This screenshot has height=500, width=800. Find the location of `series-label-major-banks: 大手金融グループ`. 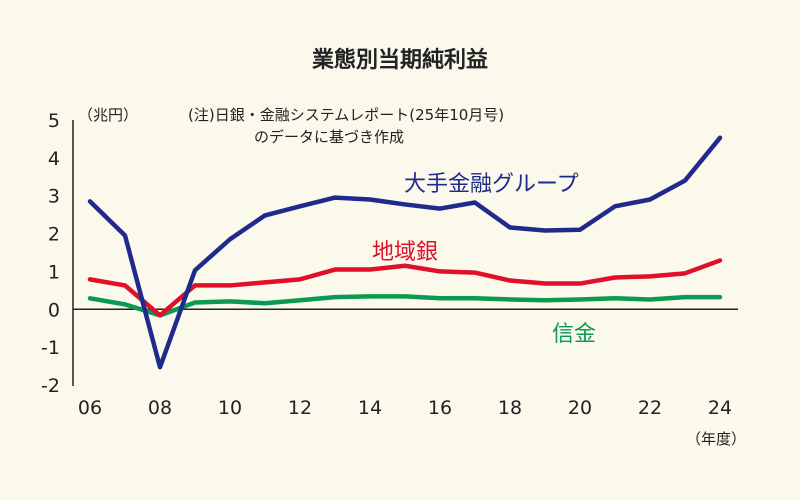

series-label-major-banks: 大手金融グループ is located at coordinates (491, 184).